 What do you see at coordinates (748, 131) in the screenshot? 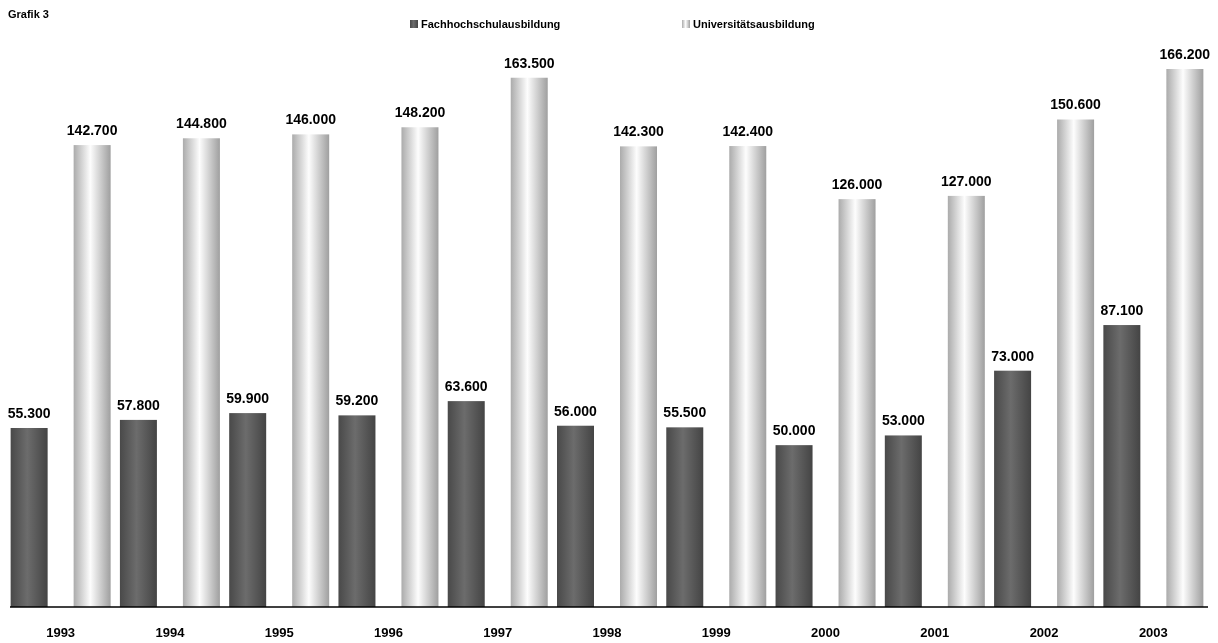
I see `data-label: 142.400` at bounding box center [748, 131].